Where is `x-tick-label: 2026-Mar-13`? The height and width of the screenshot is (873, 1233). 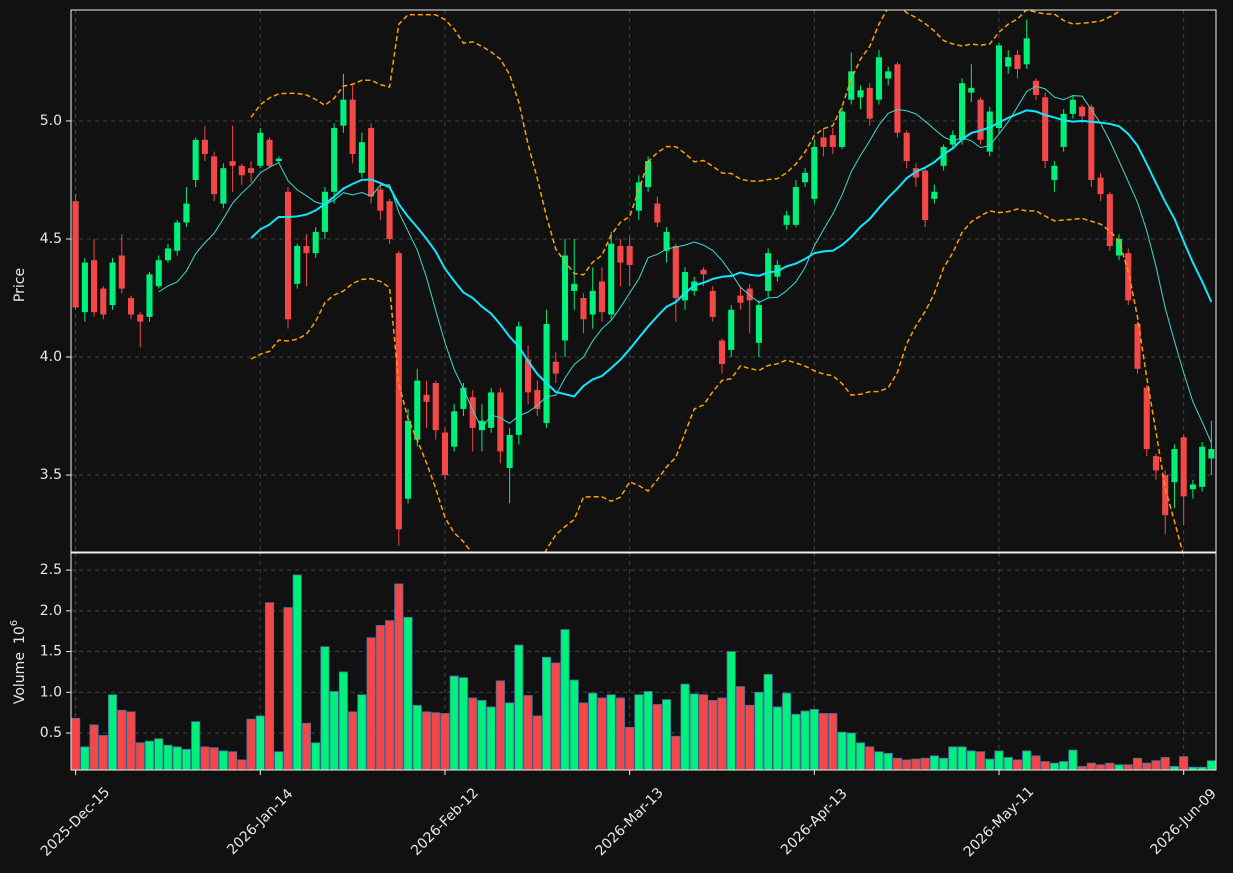 x-tick-label: 2026-Mar-13 is located at coordinates (629, 822).